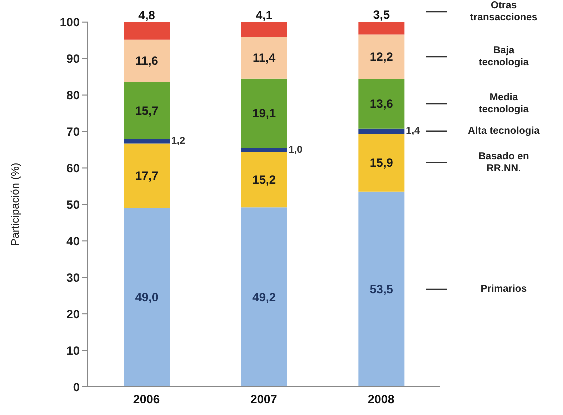 The height and width of the screenshot is (415, 563). What do you see at coordinates (504, 12) in the screenshot?
I see `text: Otras transacciones` at bounding box center [504, 12].